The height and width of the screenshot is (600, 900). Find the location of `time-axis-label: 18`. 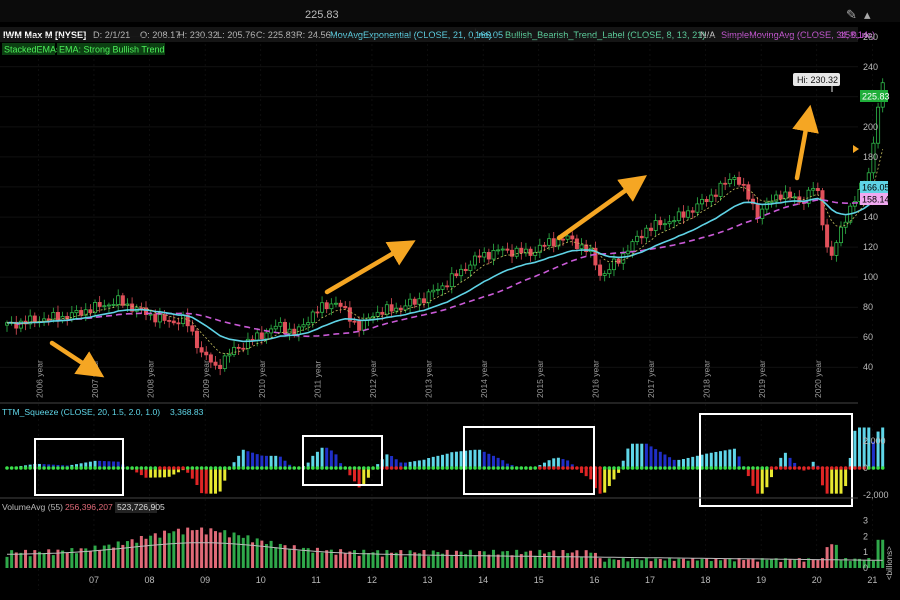

time-axis-label: 18 is located at coordinates (706, 580).